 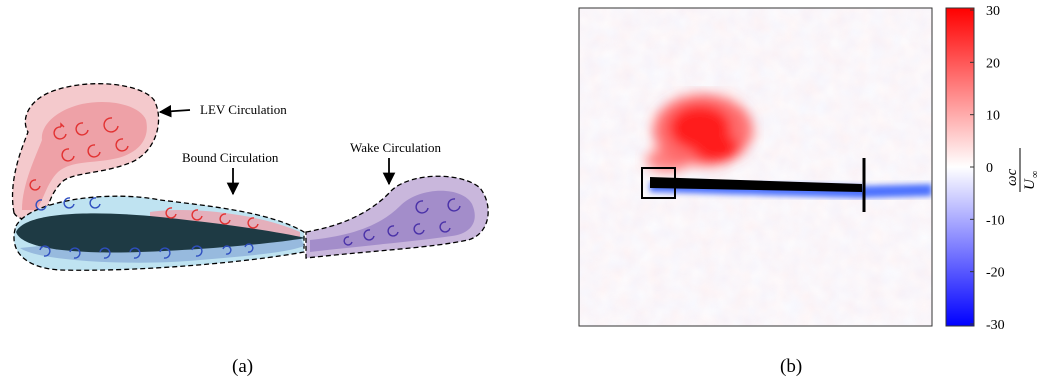 I want to click on svg-text: U, so click(x=1030, y=184).